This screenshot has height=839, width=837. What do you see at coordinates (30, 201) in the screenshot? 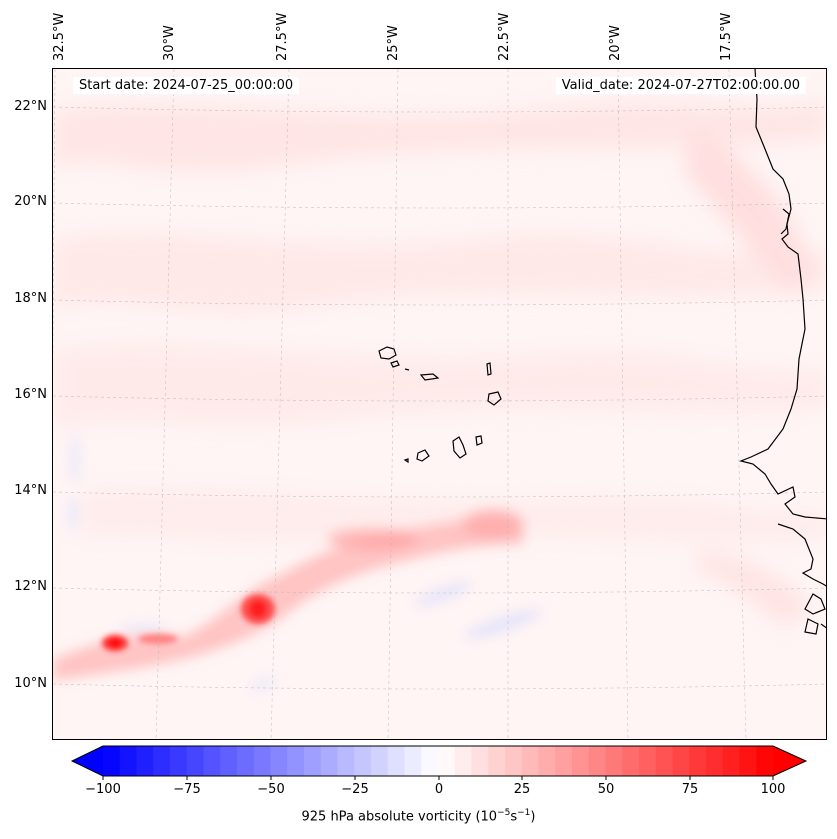
I see `lat-label-20n: 20°N` at bounding box center [30, 201].